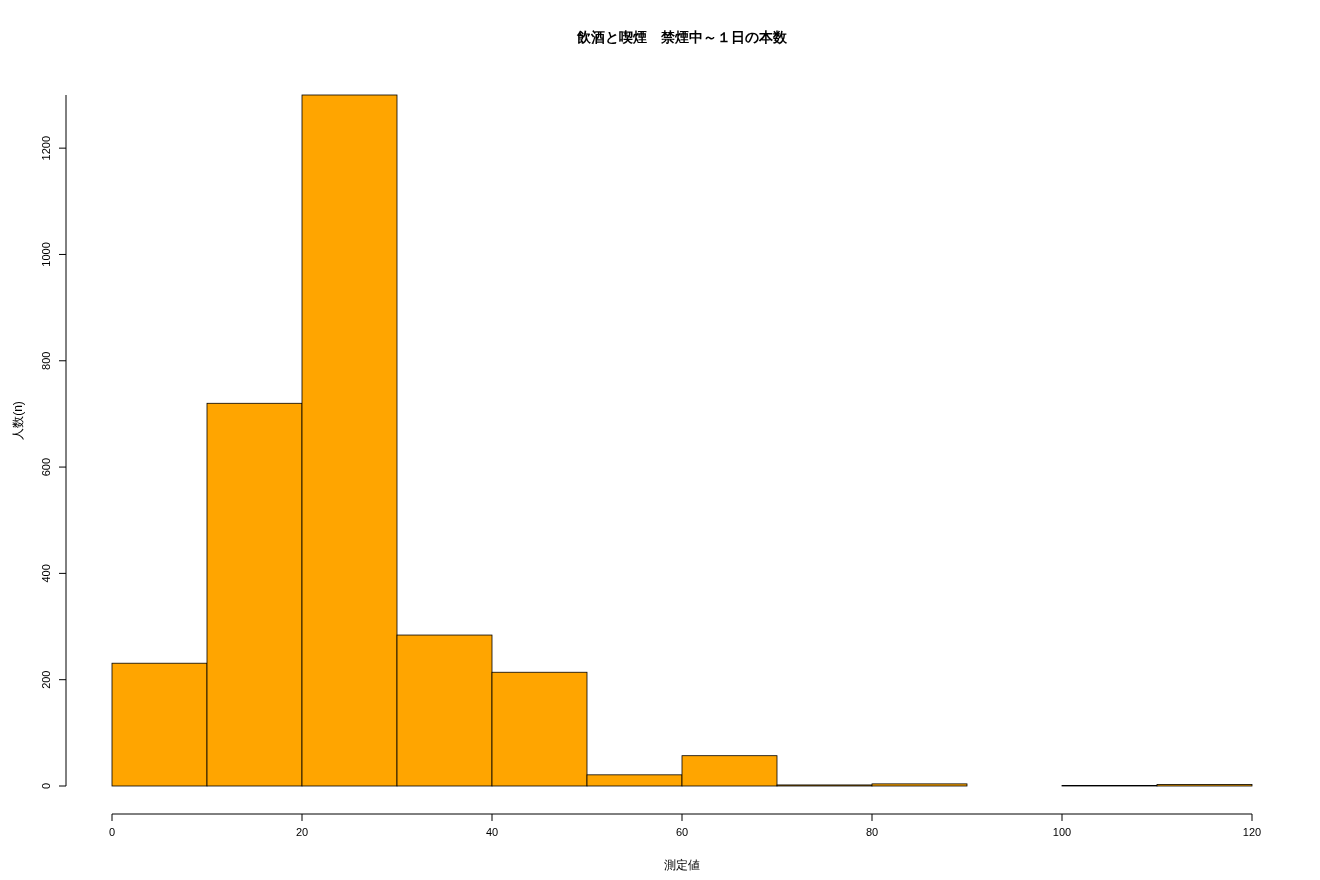 This screenshot has width=1320, height=880. I want to click on x-tick-label: 80, so click(872, 832).